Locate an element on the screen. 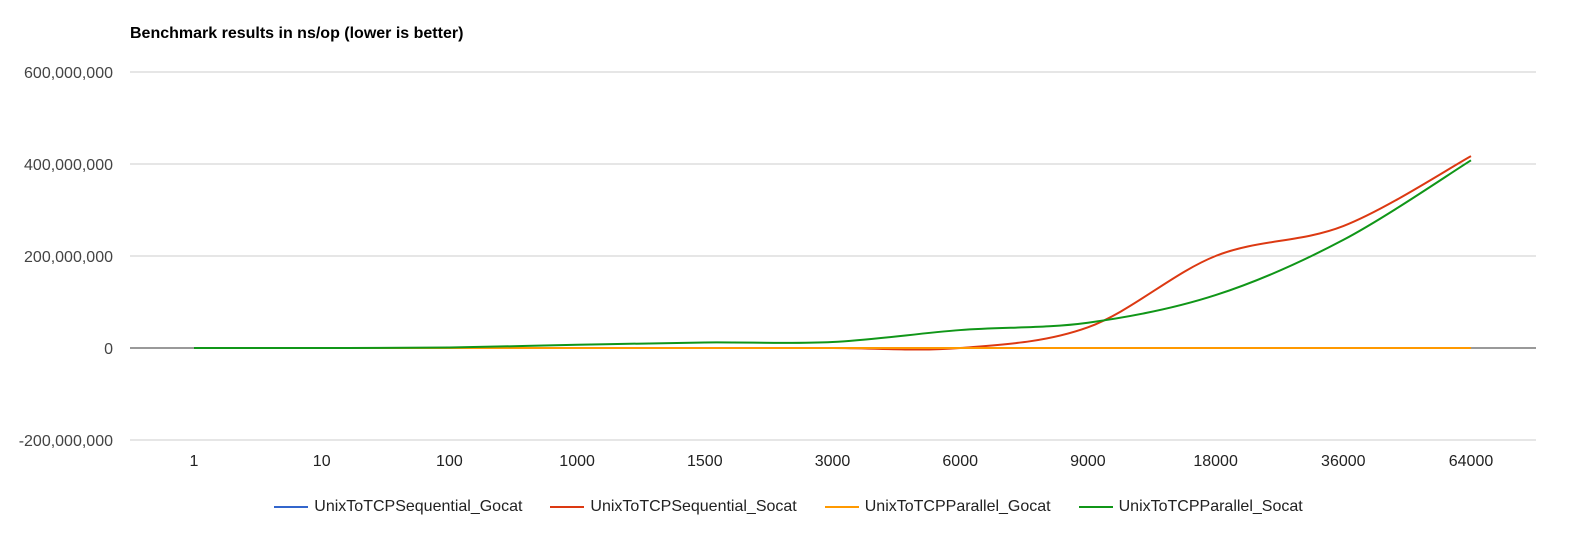 This screenshot has width=1577, height=540. y-tick-label: 0 is located at coordinates (108, 349).